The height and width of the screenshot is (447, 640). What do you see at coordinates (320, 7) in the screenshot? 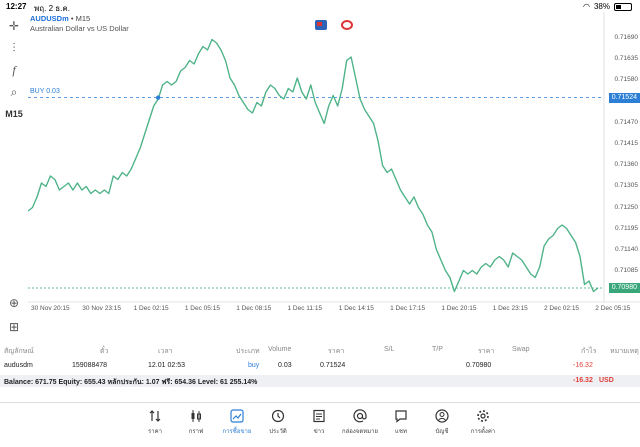
I see `status-bar: 12:27 พฤ. 2 ธ.ค. ◠ 38%` at bounding box center [320, 7].